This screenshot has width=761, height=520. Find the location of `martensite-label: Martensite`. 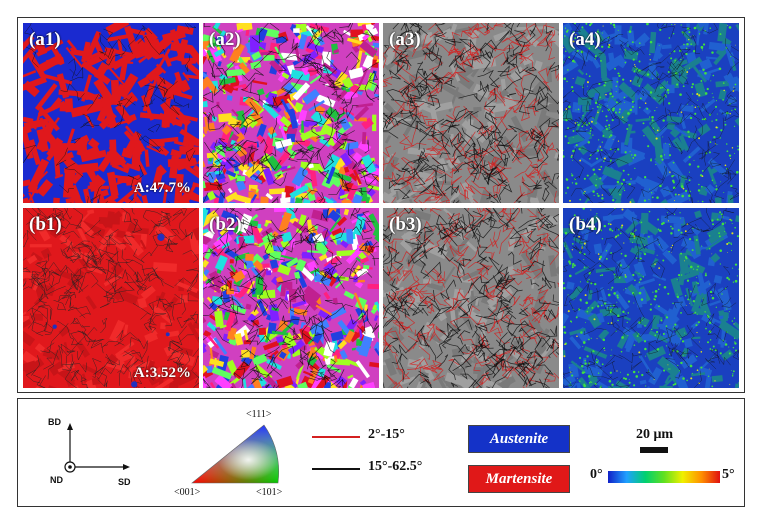

martensite-label: Martensite is located at coordinates (519, 478).